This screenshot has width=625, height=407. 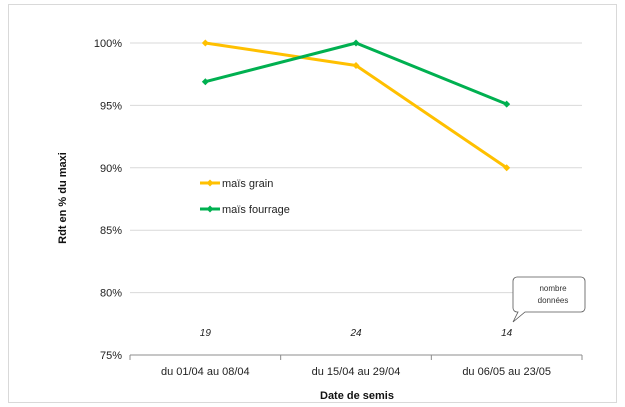 I want to click on count-label: 14, so click(x=507, y=333).